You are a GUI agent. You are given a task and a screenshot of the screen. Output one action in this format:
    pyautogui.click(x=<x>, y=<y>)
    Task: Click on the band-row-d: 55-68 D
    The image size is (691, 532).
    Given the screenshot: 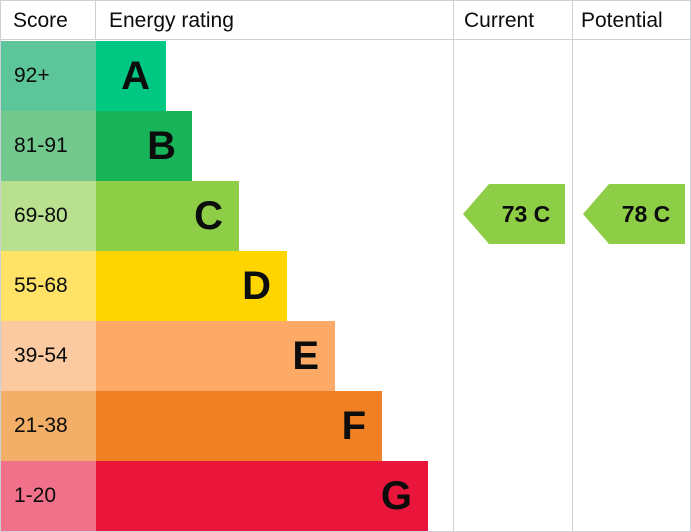 What is the action you would take?
    pyautogui.click(x=345, y=286)
    